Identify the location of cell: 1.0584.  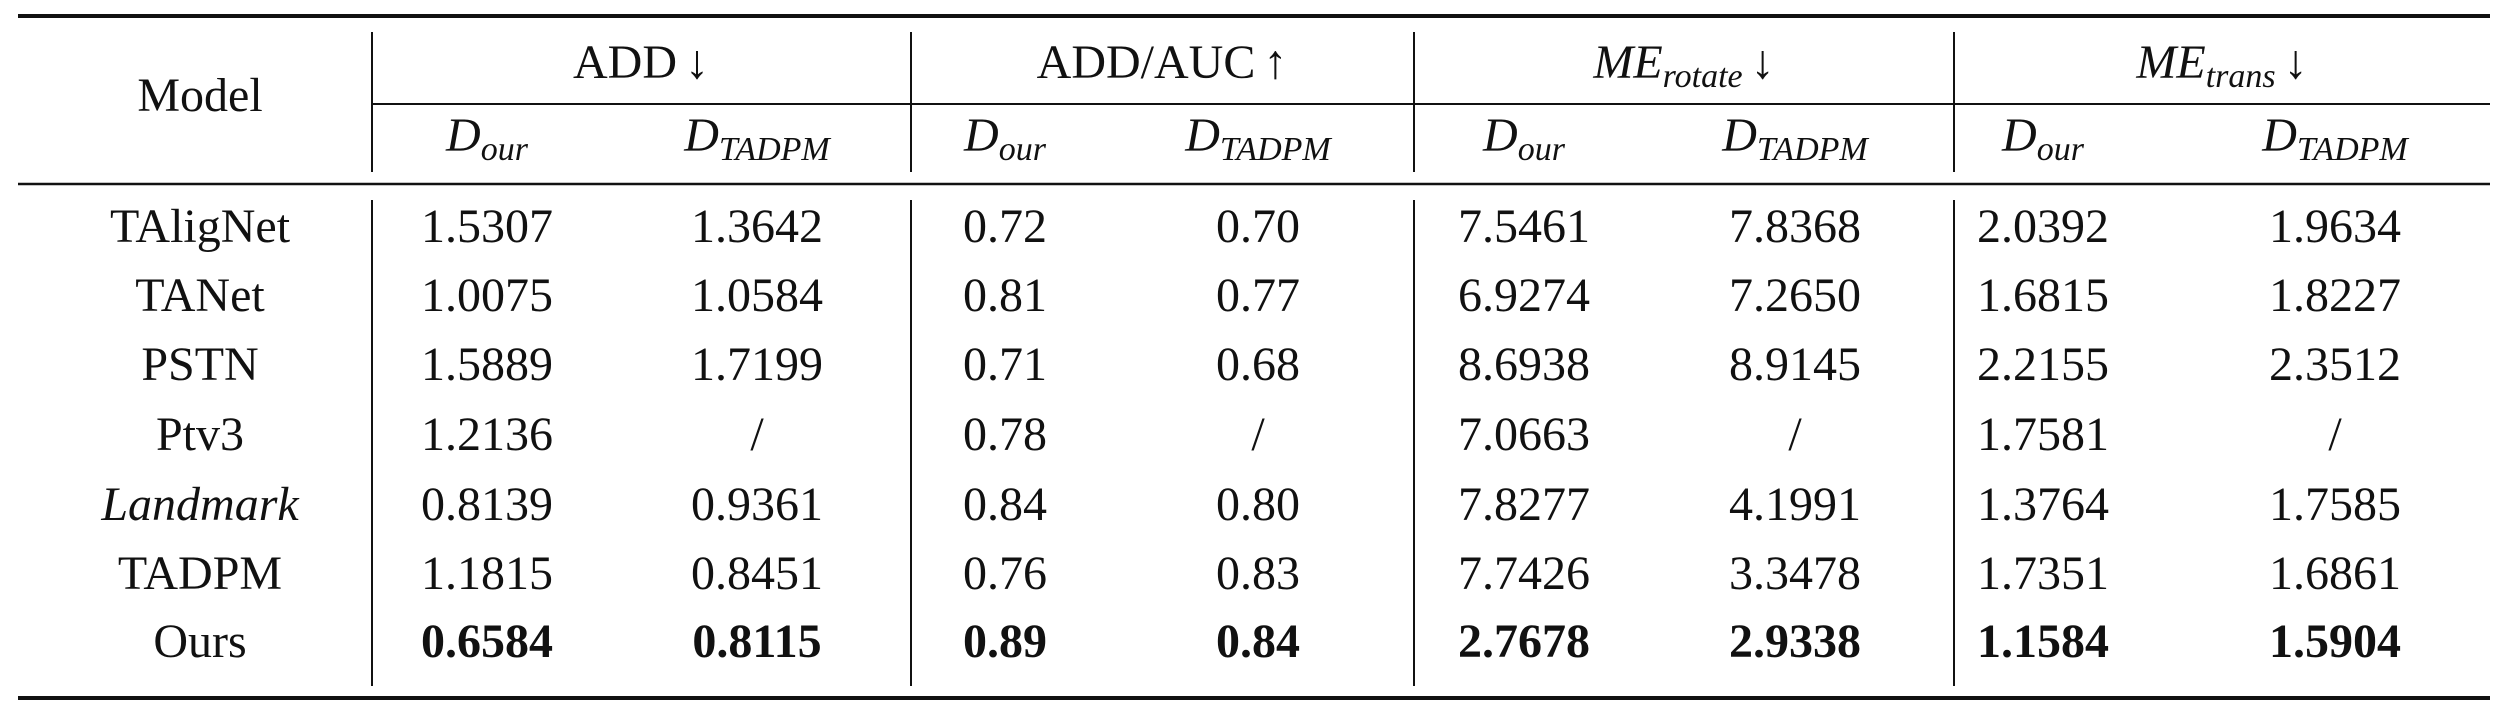
(757, 295).